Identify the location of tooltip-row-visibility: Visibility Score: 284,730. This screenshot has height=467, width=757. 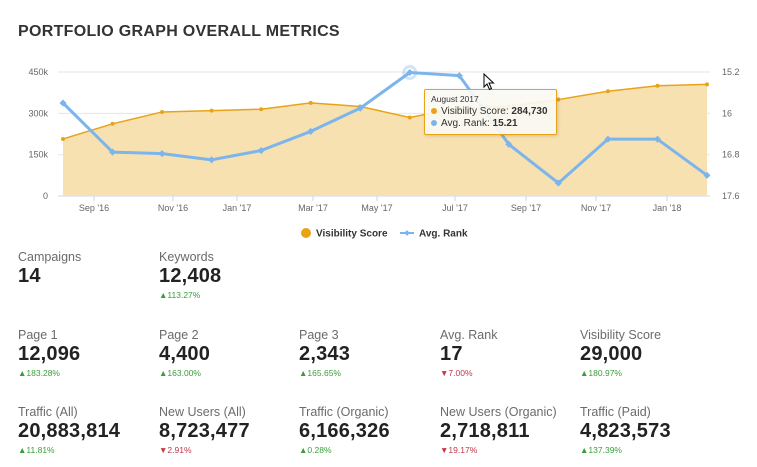
(490, 112).